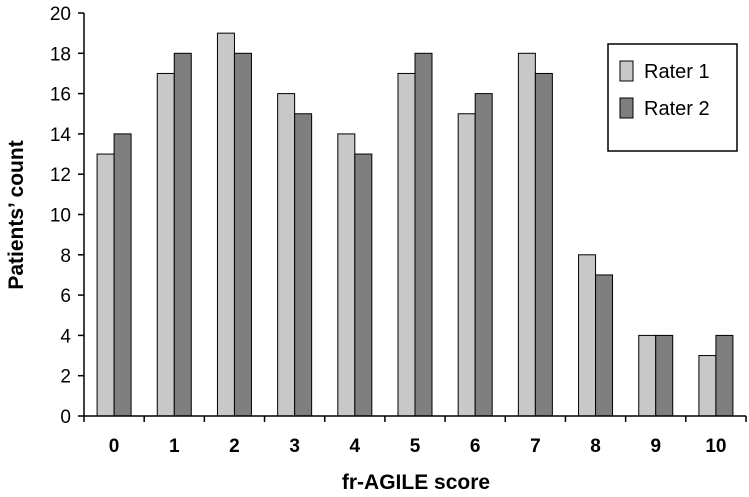 The height and width of the screenshot is (497, 749). What do you see at coordinates (355, 446) in the screenshot?
I see `x-tick-label: 4` at bounding box center [355, 446].